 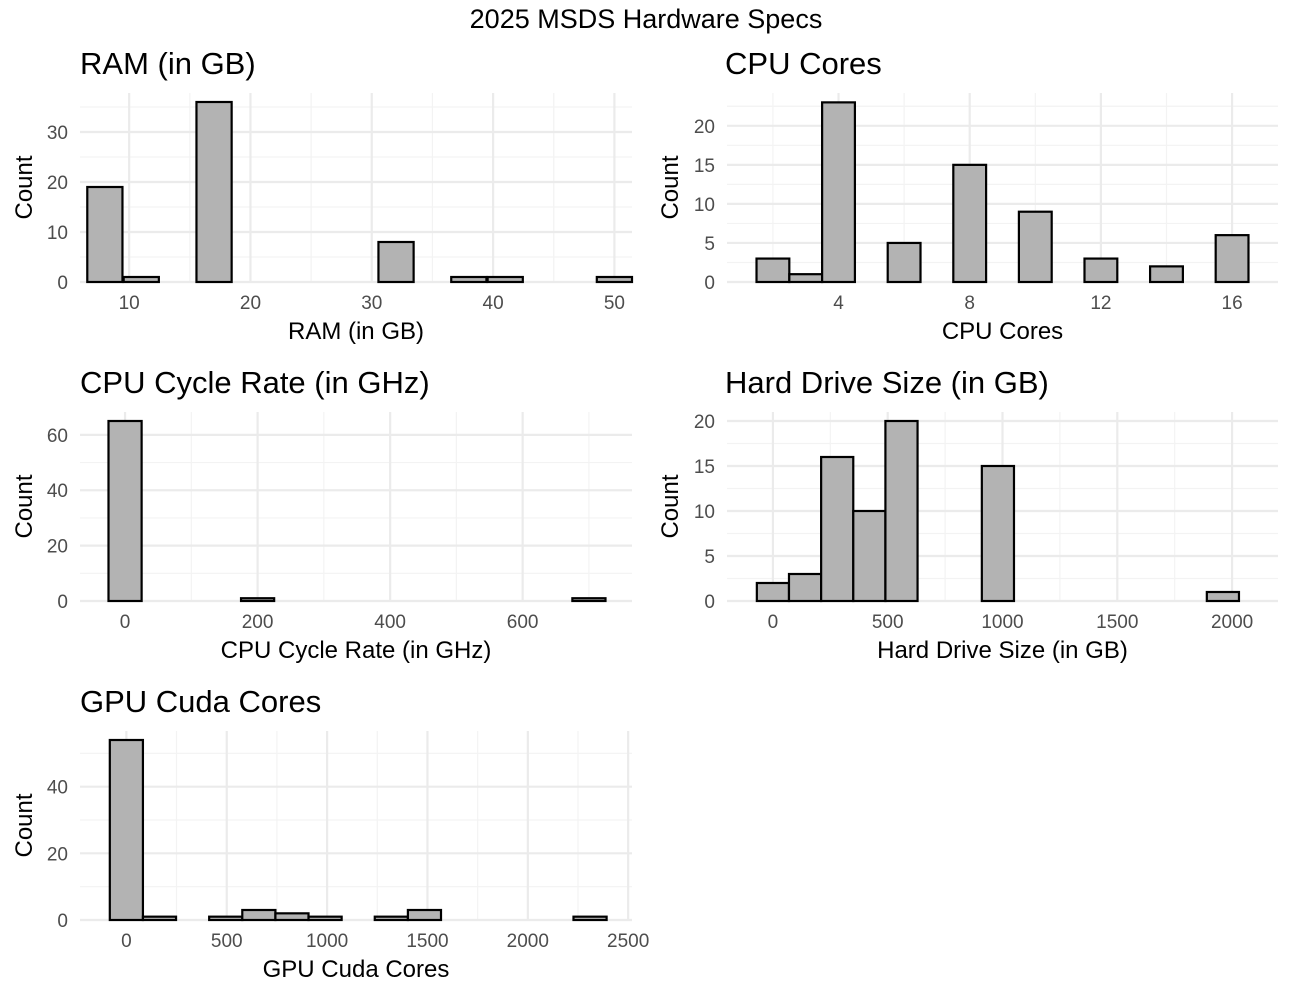 What do you see at coordinates (887, 382) in the screenshot?
I see `panel-title: Hard Drive Size (in GB)` at bounding box center [887, 382].